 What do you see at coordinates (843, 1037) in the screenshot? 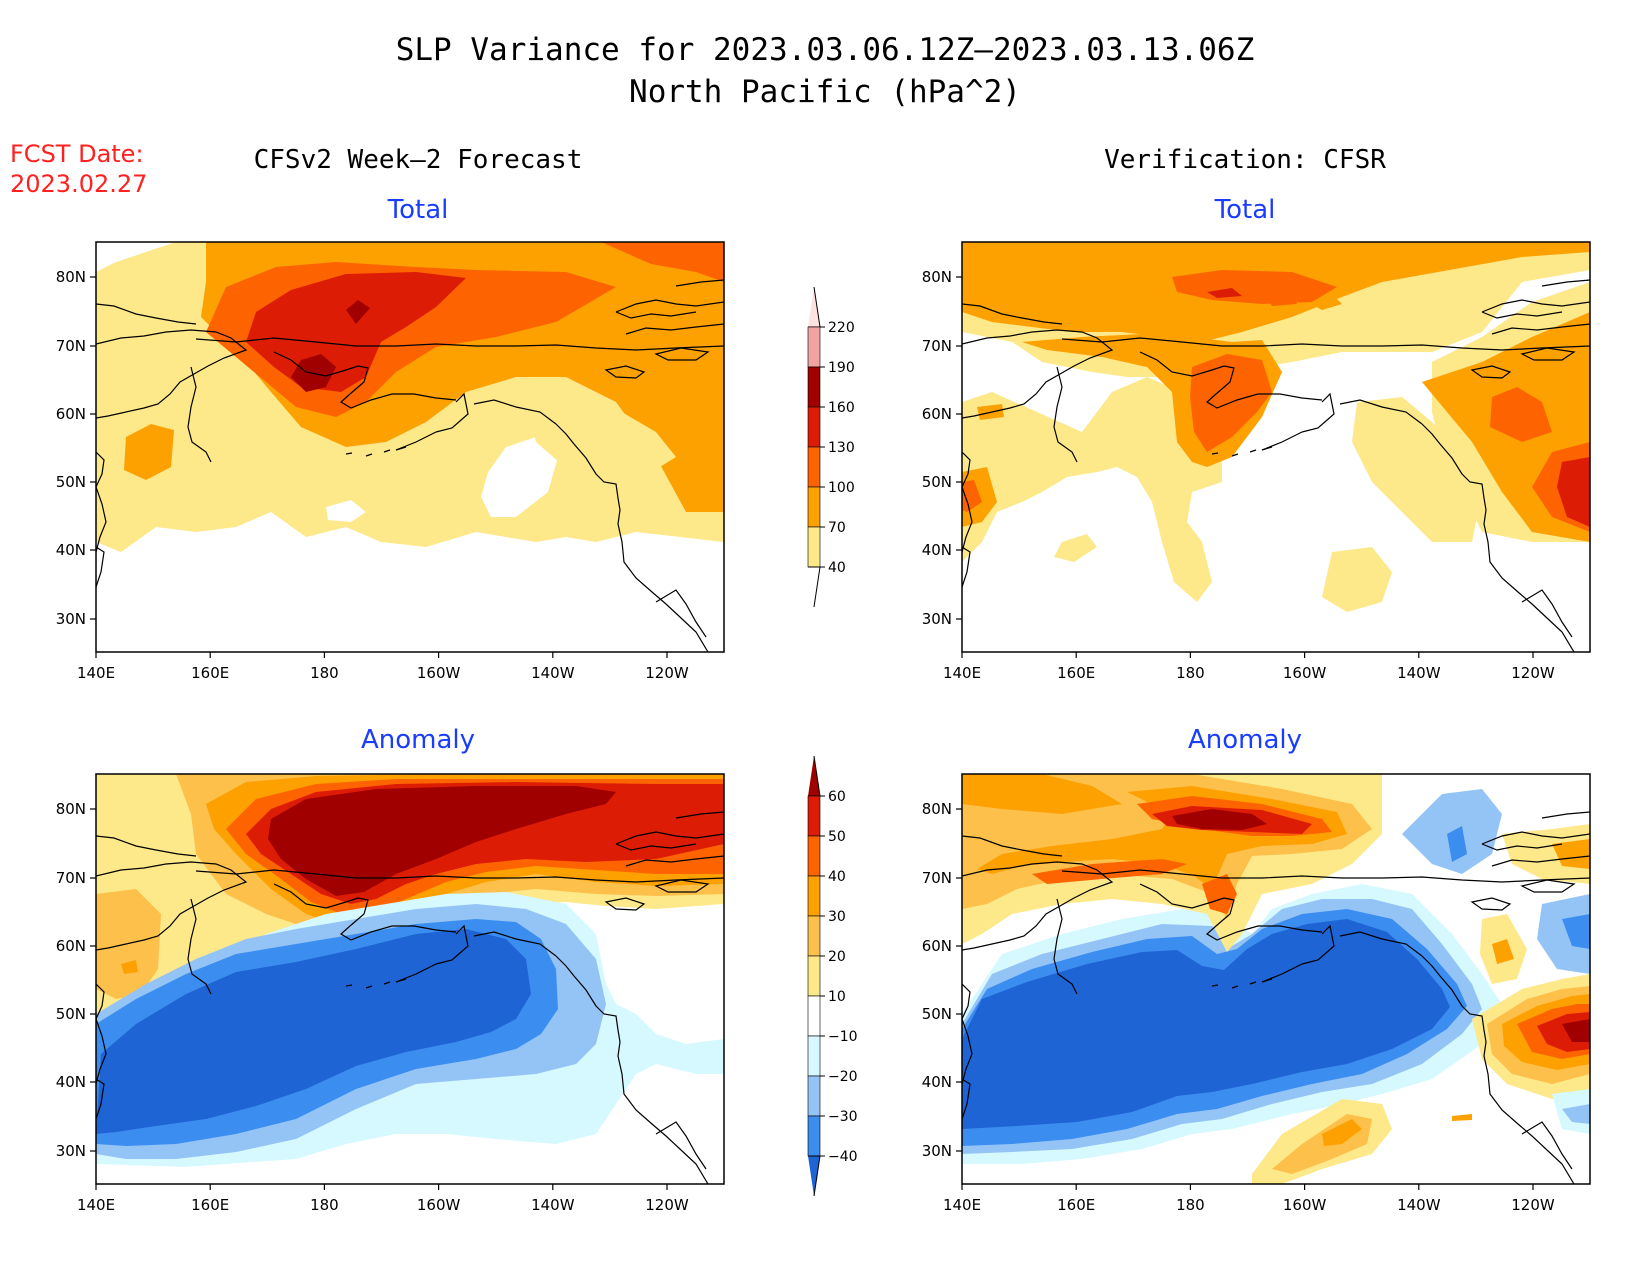
I see `colorbar-level-label: −10` at bounding box center [843, 1037].